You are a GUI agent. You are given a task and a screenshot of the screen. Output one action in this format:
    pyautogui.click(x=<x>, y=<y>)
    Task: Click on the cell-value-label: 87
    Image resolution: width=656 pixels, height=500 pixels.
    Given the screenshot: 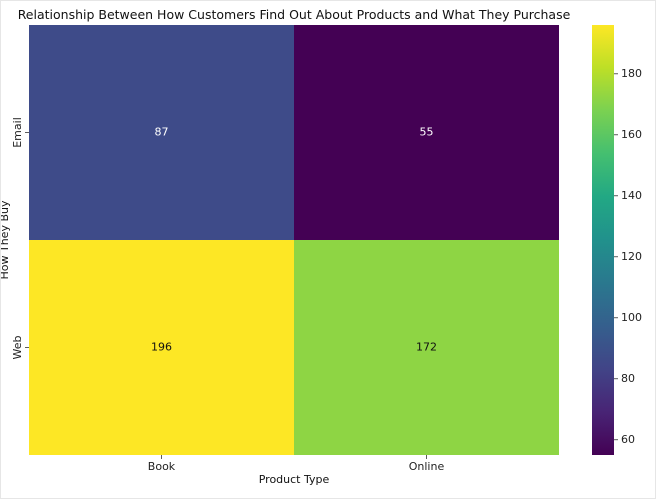 What is the action you would take?
    pyautogui.click(x=162, y=132)
    